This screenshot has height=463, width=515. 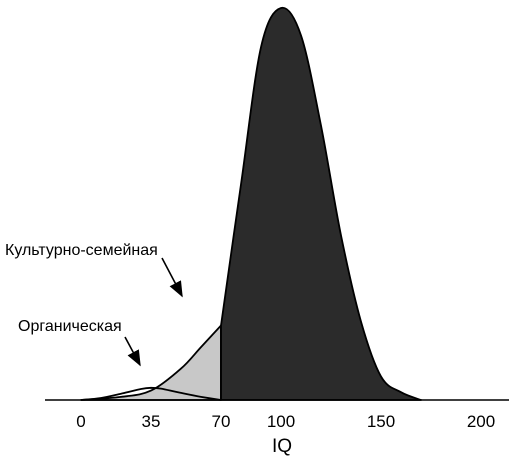 I want to click on annotation-organic-label: Органическая, so click(x=70, y=326).